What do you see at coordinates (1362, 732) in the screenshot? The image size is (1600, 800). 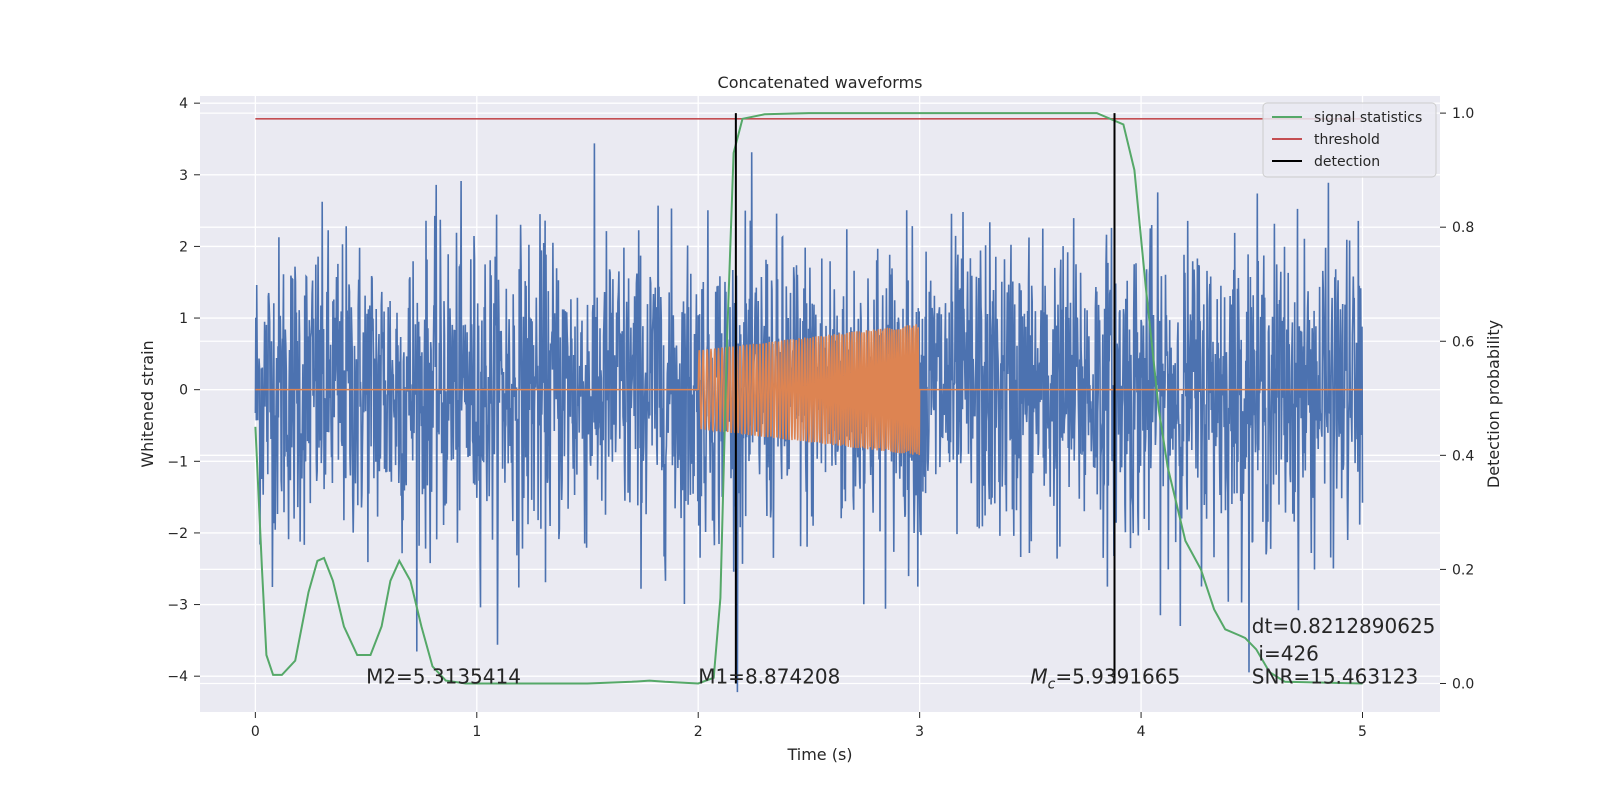 I see `x-tick-label: 5` at bounding box center [1362, 732].